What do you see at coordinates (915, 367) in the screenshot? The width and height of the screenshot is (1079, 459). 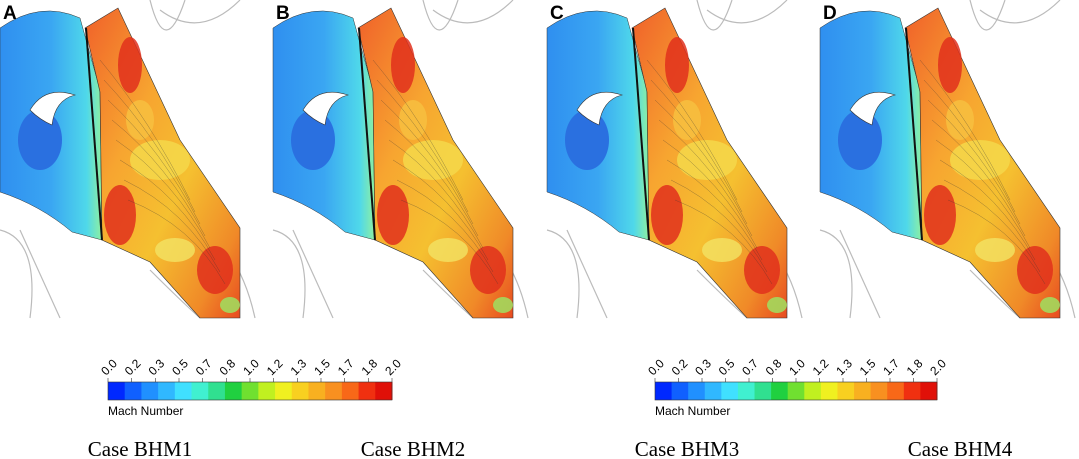 I see `colorbar-tick-label: 1.8` at bounding box center [915, 367].